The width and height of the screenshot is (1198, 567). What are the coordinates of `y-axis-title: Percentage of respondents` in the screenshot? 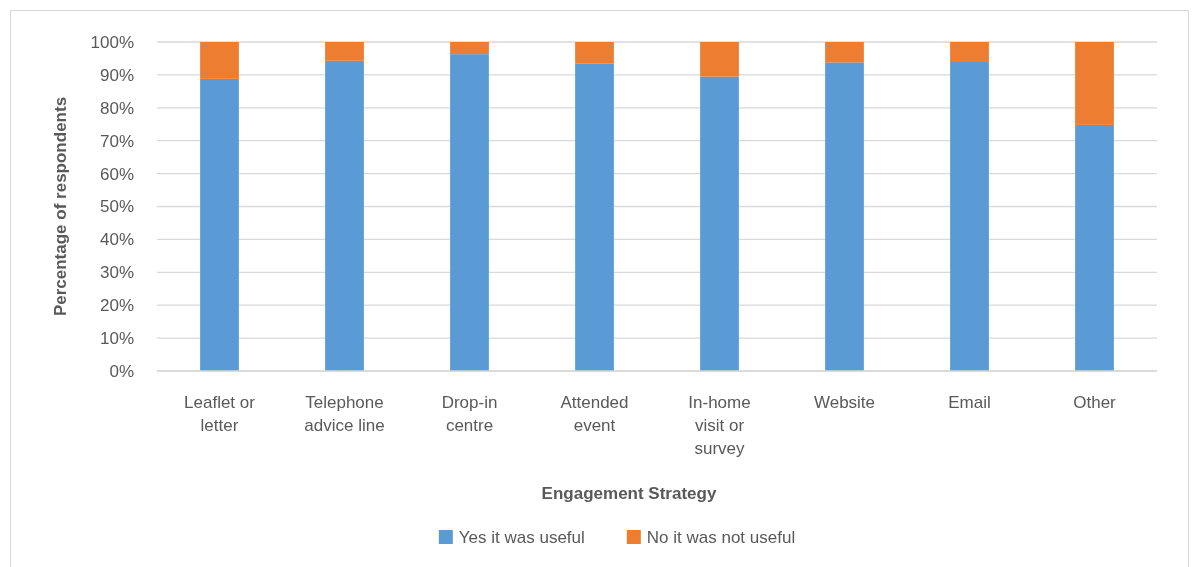 It's located at (60, 206).